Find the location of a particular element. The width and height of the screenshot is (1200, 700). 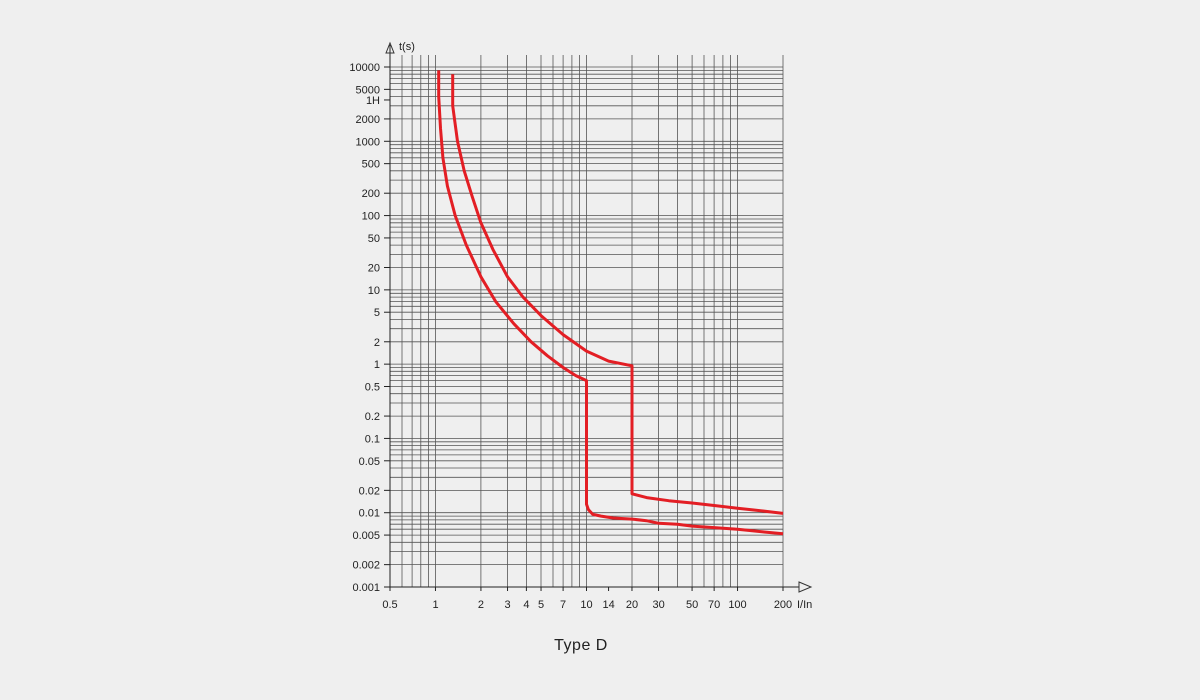

x-tick-label: 30 is located at coordinates (658, 605).